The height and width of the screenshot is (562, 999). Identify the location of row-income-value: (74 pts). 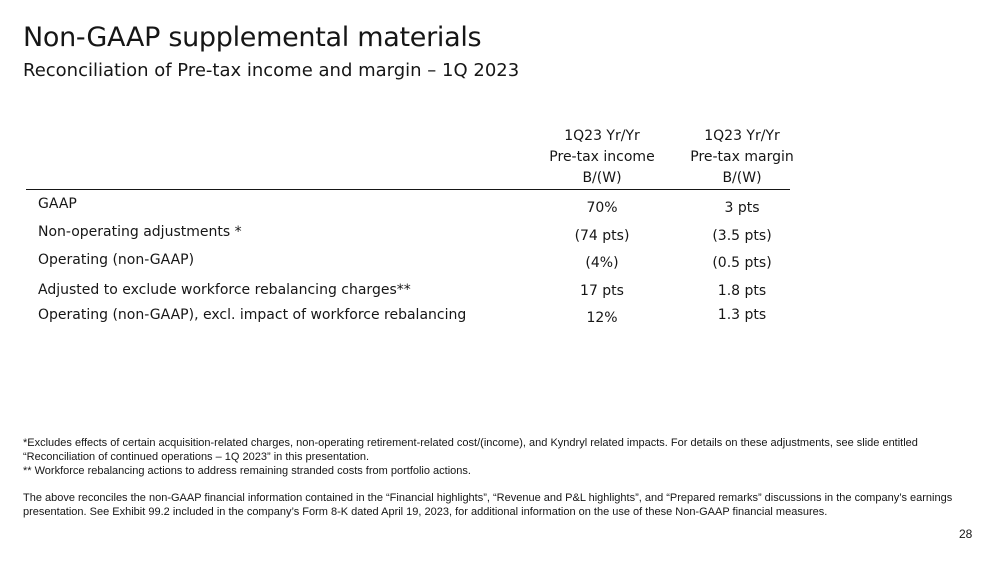
(602, 236).